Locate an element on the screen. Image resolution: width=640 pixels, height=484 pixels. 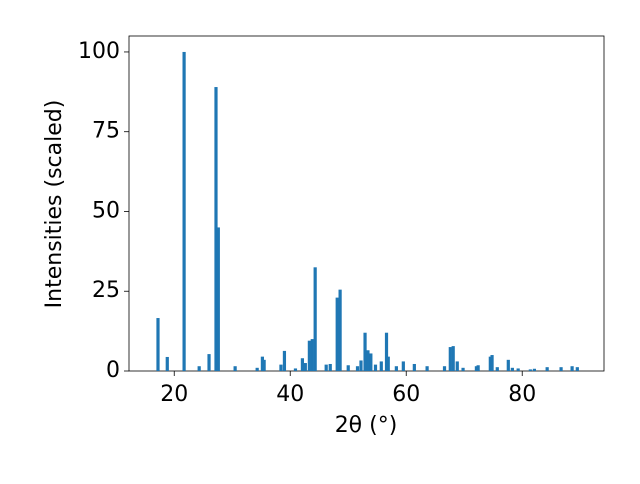
y-tick-label: 75 is located at coordinates (106, 131).